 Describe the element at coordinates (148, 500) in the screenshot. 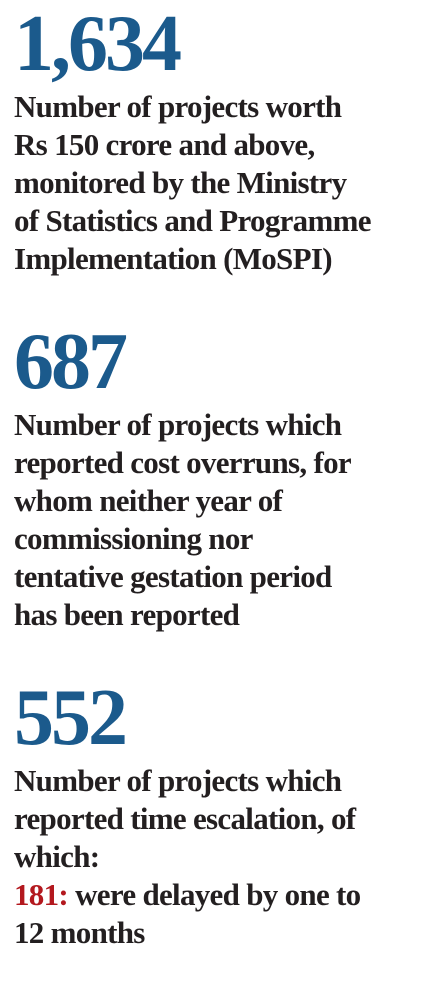

I see `stat-description: whom neither year of` at that location.